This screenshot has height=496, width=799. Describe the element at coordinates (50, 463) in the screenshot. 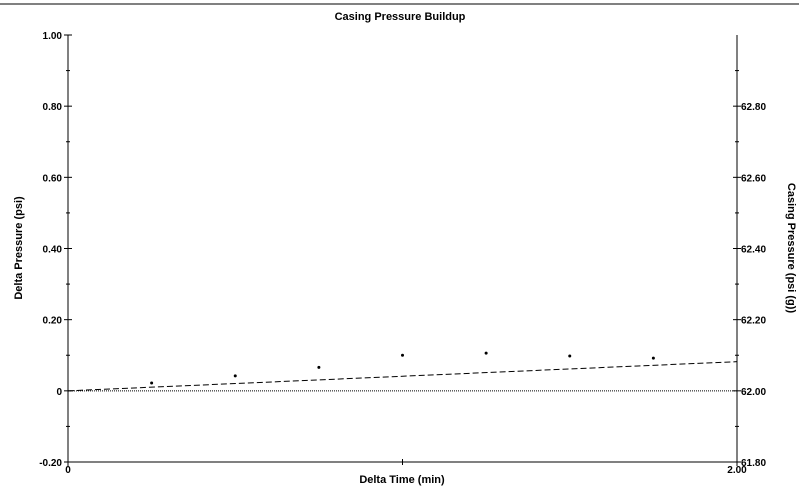

I see `y-left-tick-label: -0.20` at that location.